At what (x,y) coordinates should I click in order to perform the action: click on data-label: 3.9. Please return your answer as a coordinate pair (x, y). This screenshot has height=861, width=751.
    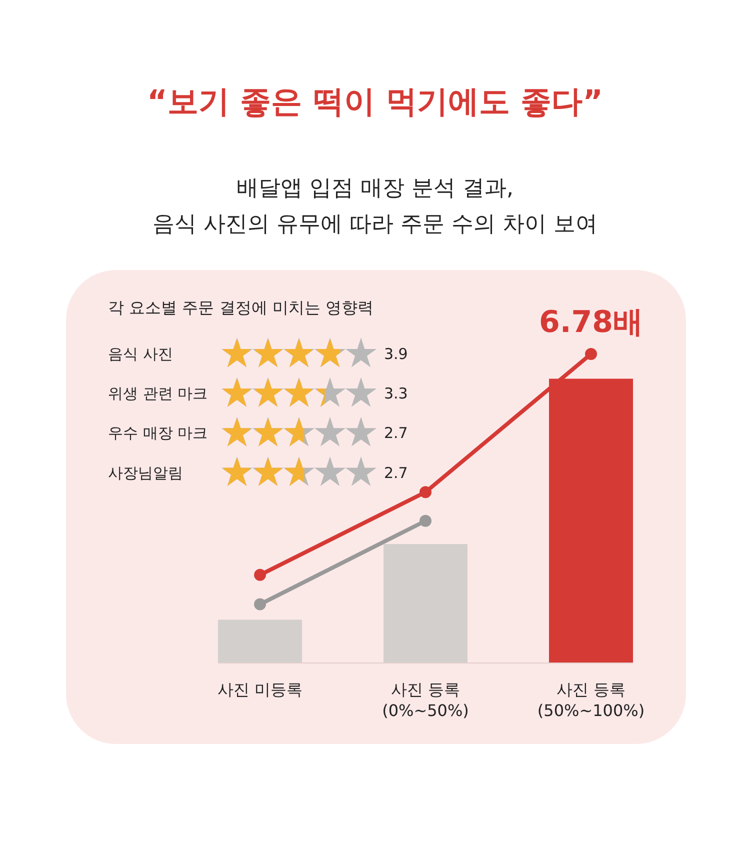
    Looking at the image, I should click on (396, 354).